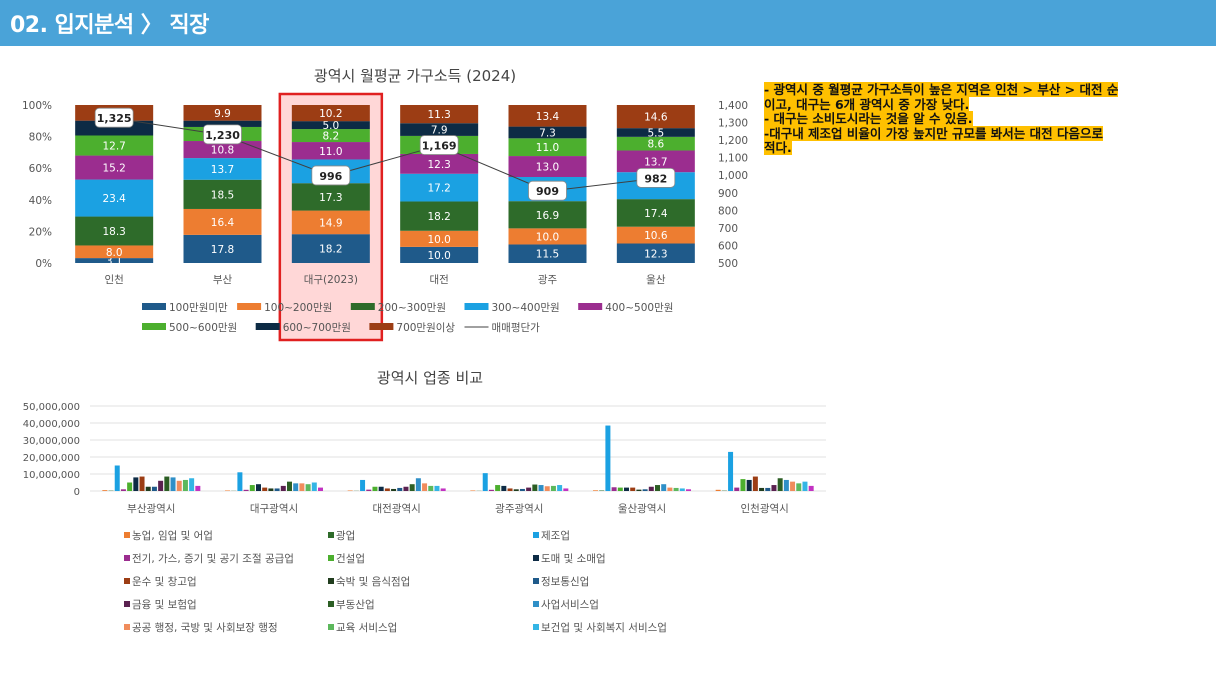  What do you see at coordinates (733, 141) in the screenshot?
I see `y2-tick-label: 1,200` at bounding box center [733, 141].